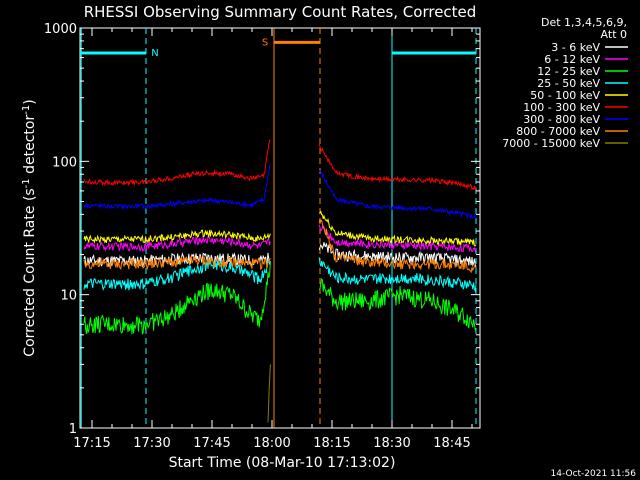  What do you see at coordinates (614, 34) in the screenshot?
I see `legend-title: Att 0` at bounding box center [614, 34].